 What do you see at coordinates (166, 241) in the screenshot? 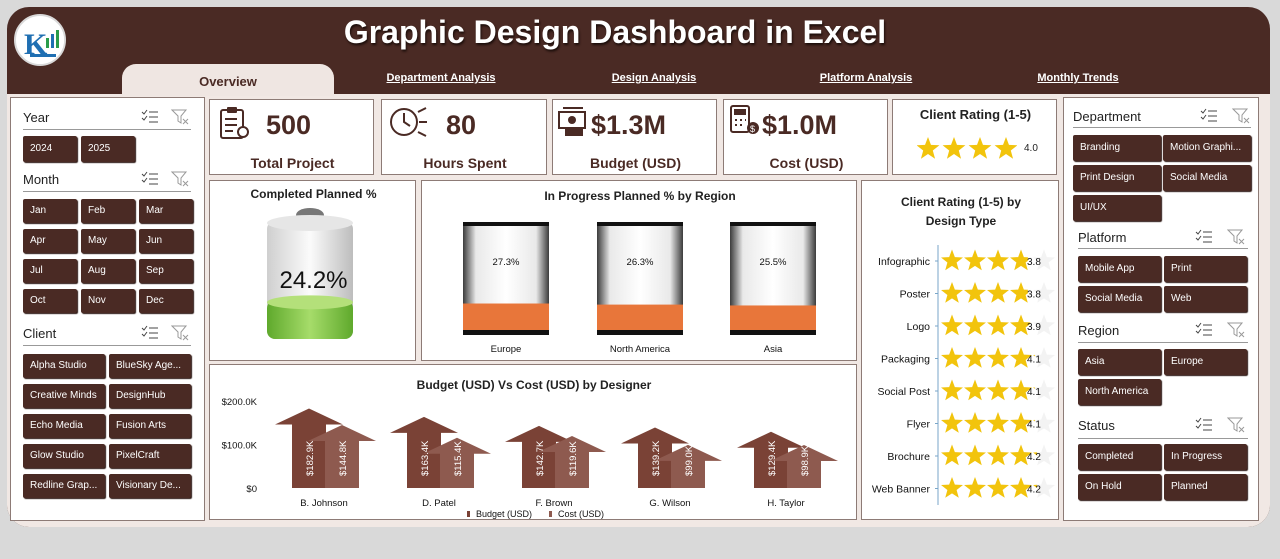
I see `month-button: Jun` at bounding box center [166, 241].